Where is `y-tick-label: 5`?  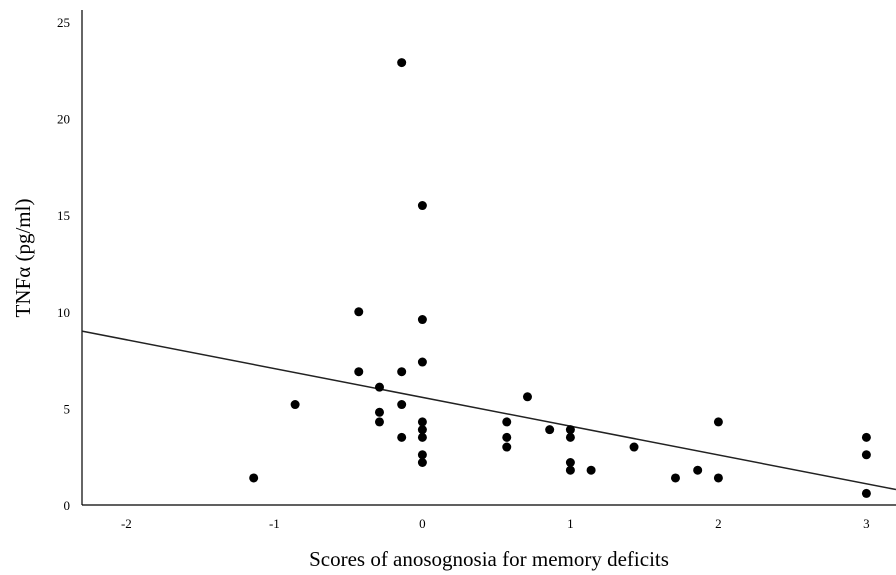
y-tick-label: 5 is located at coordinates (67, 408).